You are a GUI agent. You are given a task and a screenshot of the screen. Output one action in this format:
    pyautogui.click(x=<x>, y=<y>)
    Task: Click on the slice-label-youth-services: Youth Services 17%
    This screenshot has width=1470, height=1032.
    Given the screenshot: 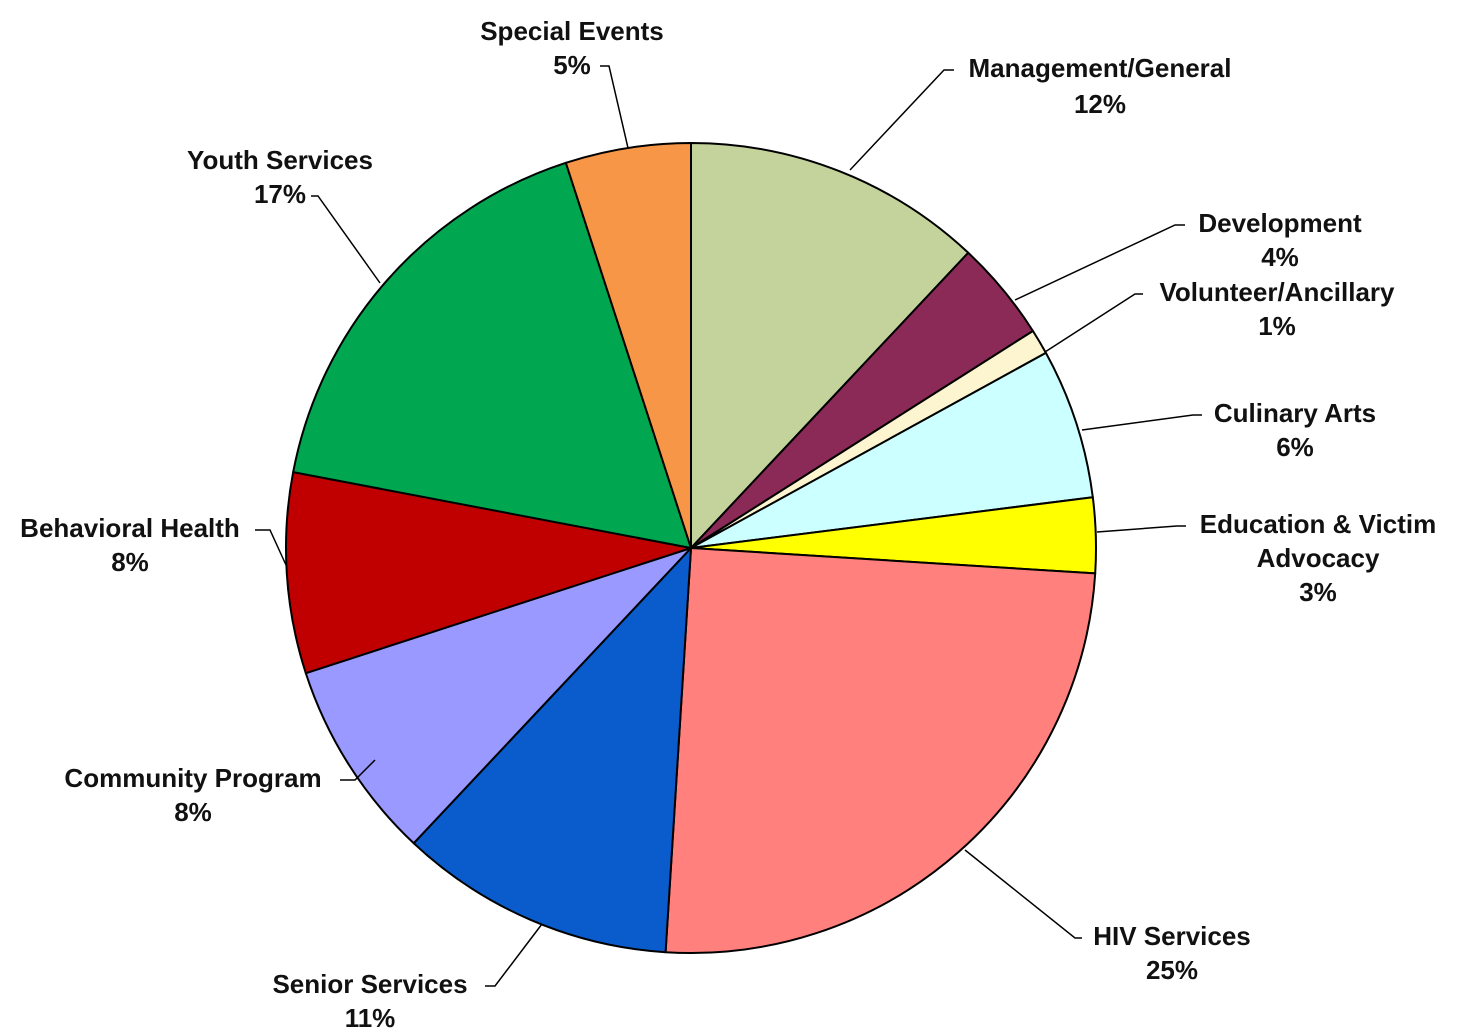 What is the action you would take?
    pyautogui.click(x=280, y=177)
    